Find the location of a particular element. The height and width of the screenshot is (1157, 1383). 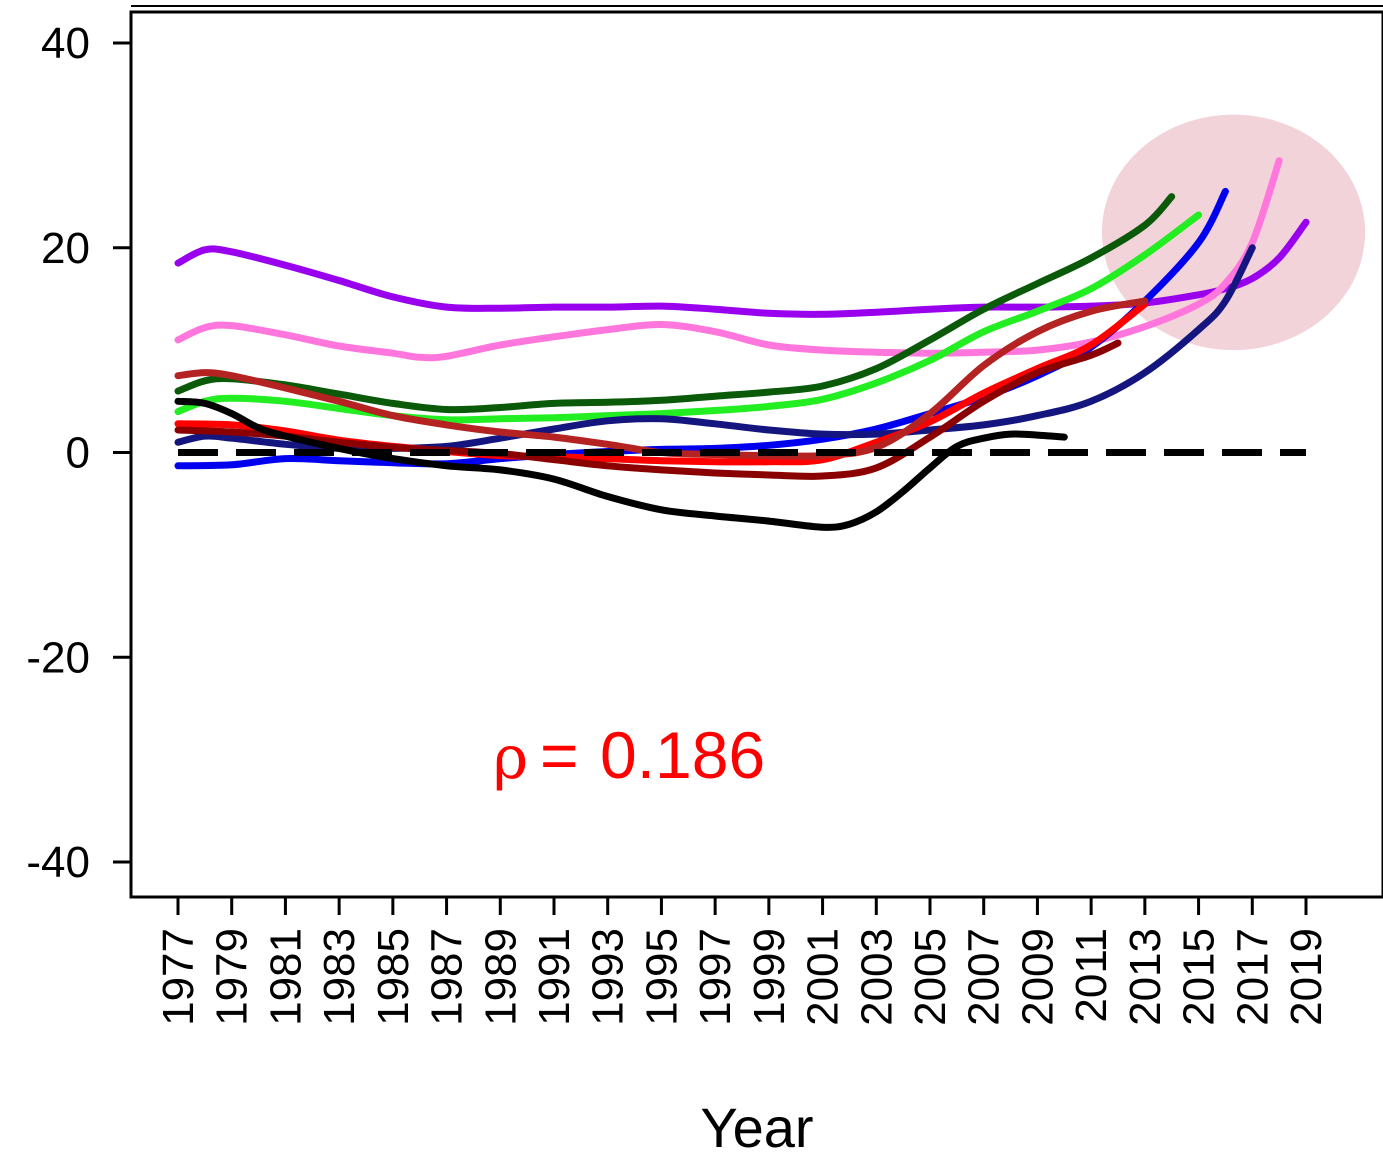

x-tick-label: 1997 is located at coordinates (715, 977).